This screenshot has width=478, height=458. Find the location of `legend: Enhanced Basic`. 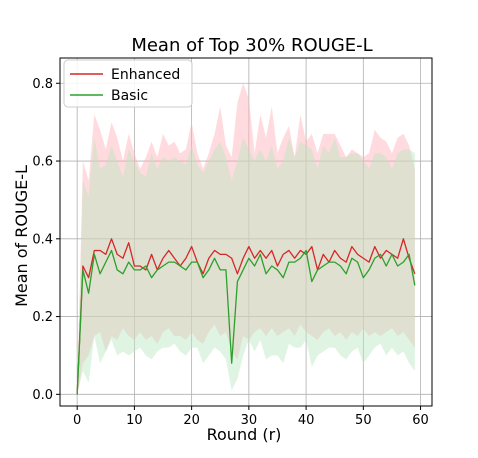

legend: Enhanced Basic is located at coordinates (128, 83).